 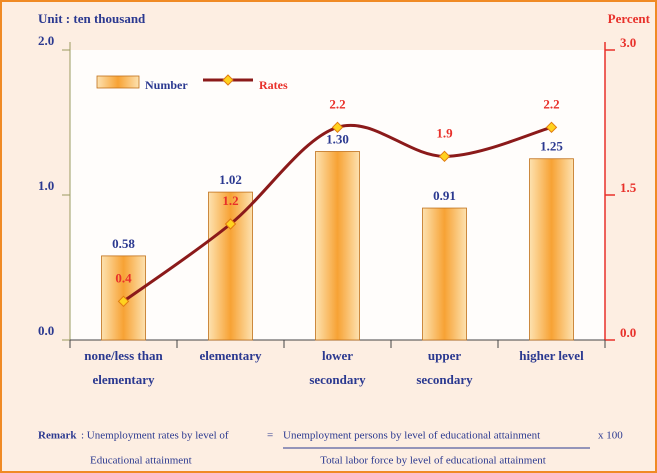 What do you see at coordinates (551, 355) in the screenshot?
I see `x-tick-label: higher level` at bounding box center [551, 355].